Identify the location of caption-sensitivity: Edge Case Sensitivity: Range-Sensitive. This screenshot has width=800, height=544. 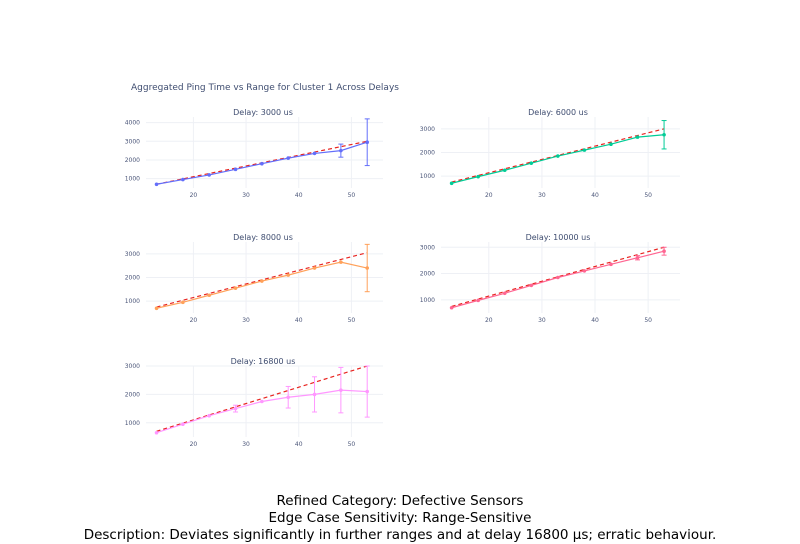
(400, 518).